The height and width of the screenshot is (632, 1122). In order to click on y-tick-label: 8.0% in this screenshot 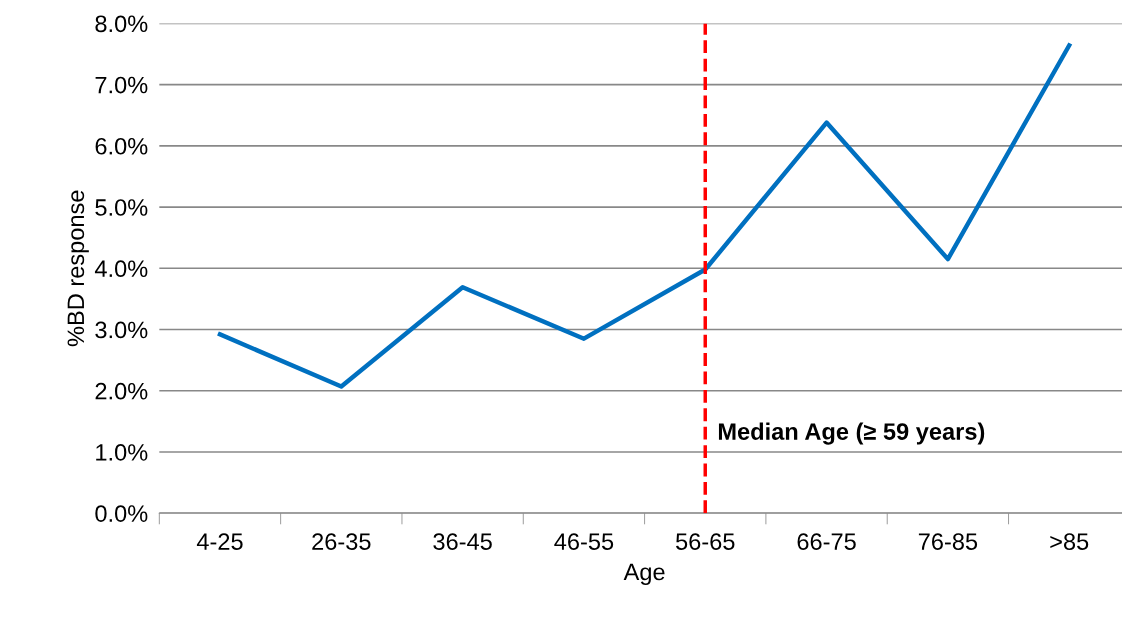, I will do `click(121, 24)`.